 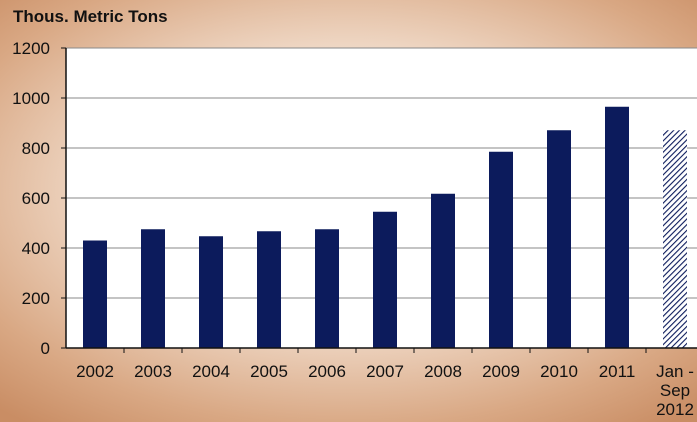 I want to click on y-tick-label: 400, so click(x=36, y=248).